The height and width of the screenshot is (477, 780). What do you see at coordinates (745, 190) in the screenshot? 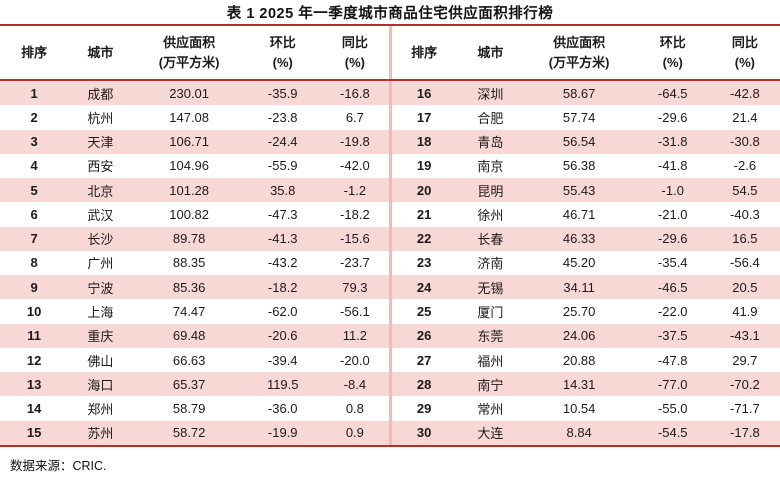
I see `yoy-cell: 54.5` at bounding box center [745, 190].